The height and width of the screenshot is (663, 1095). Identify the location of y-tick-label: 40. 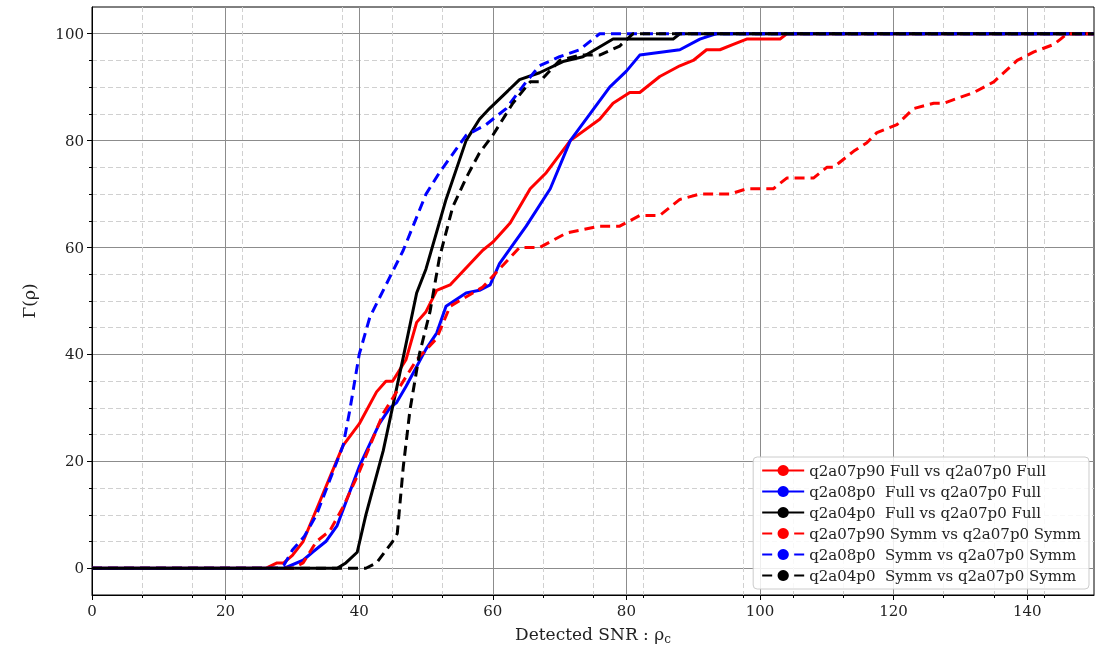
(74, 354).